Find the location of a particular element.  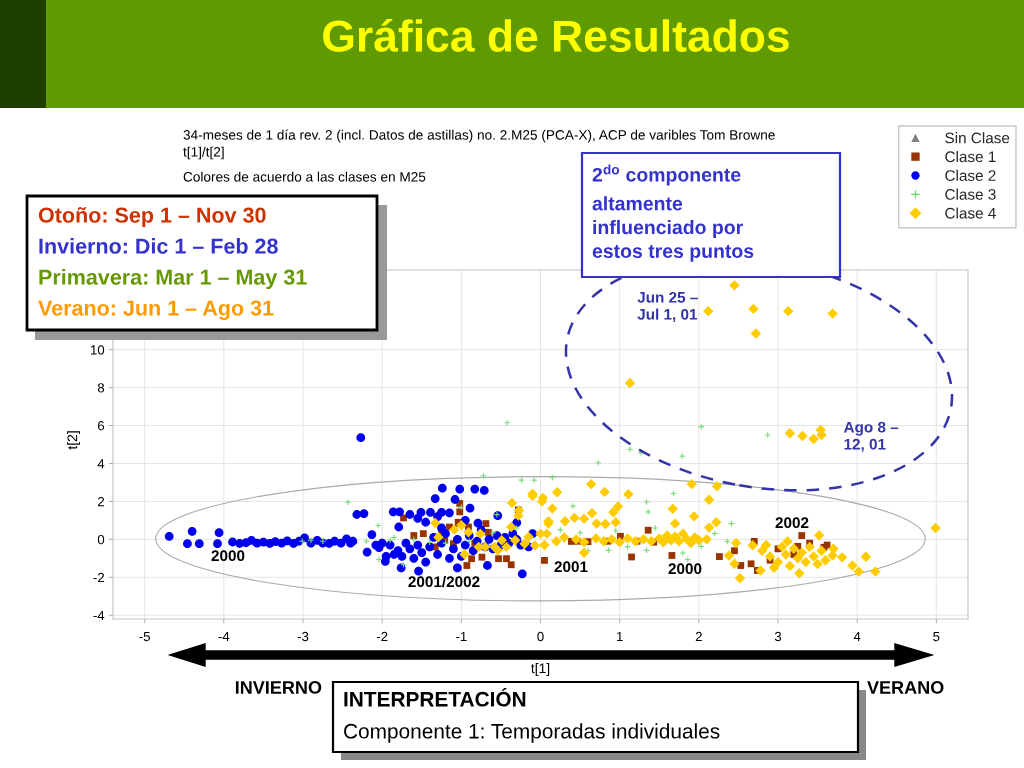

x-tick-label: 2 is located at coordinates (698, 636).